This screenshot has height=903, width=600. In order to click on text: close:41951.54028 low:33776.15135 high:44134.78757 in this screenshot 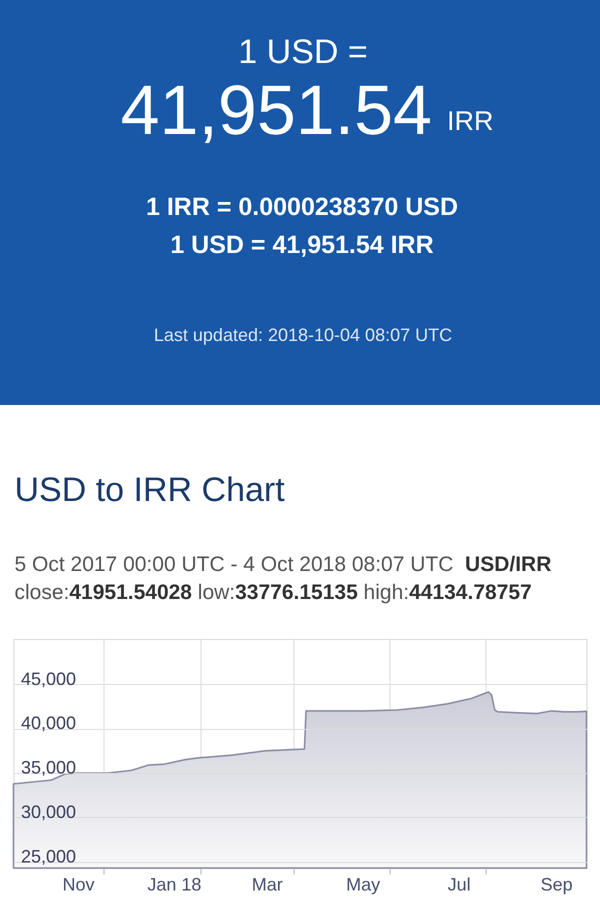, I will do `click(273, 592)`.